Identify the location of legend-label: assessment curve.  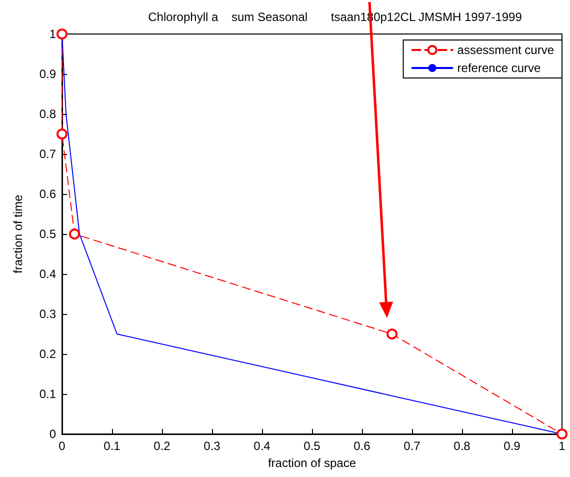
(505, 50).